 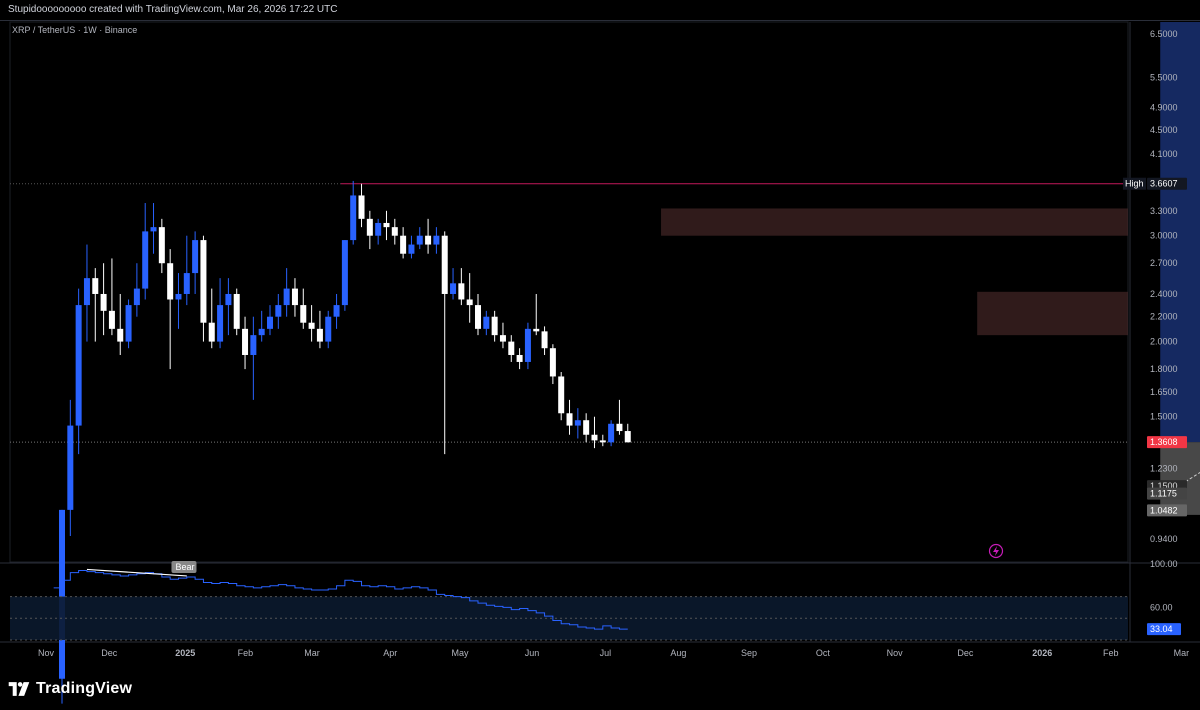 What do you see at coordinates (1161, 607) in the screenshot?
I see `rsi-tick-label: 60.00` at bounding box center [1161, 607].